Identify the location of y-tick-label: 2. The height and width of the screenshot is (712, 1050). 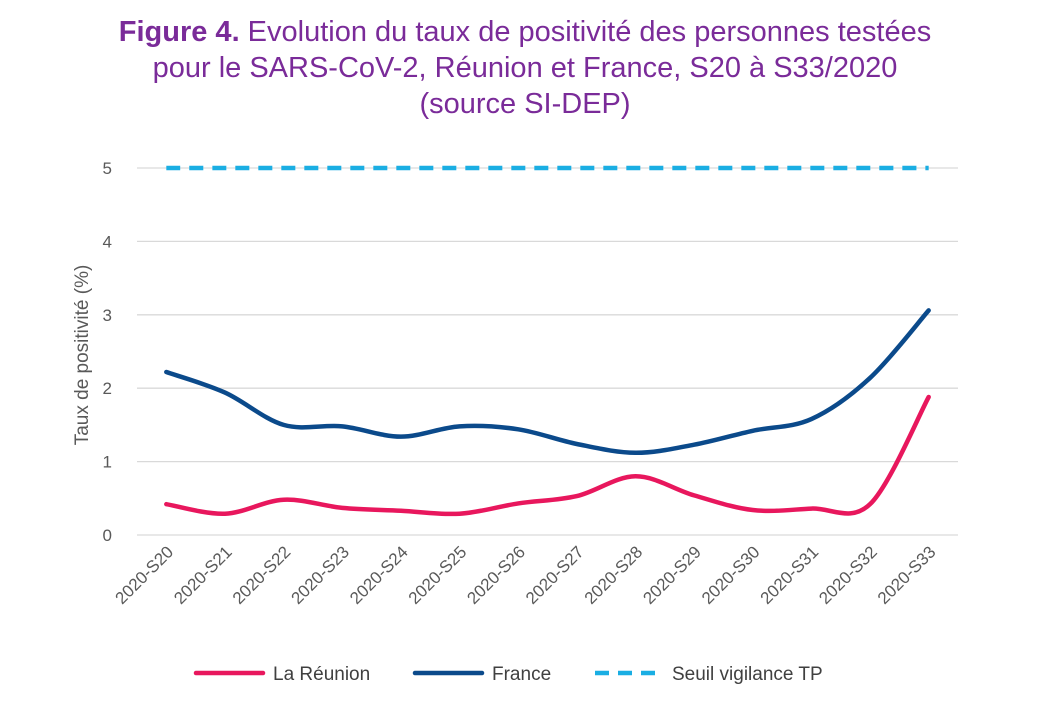
(107, 388).